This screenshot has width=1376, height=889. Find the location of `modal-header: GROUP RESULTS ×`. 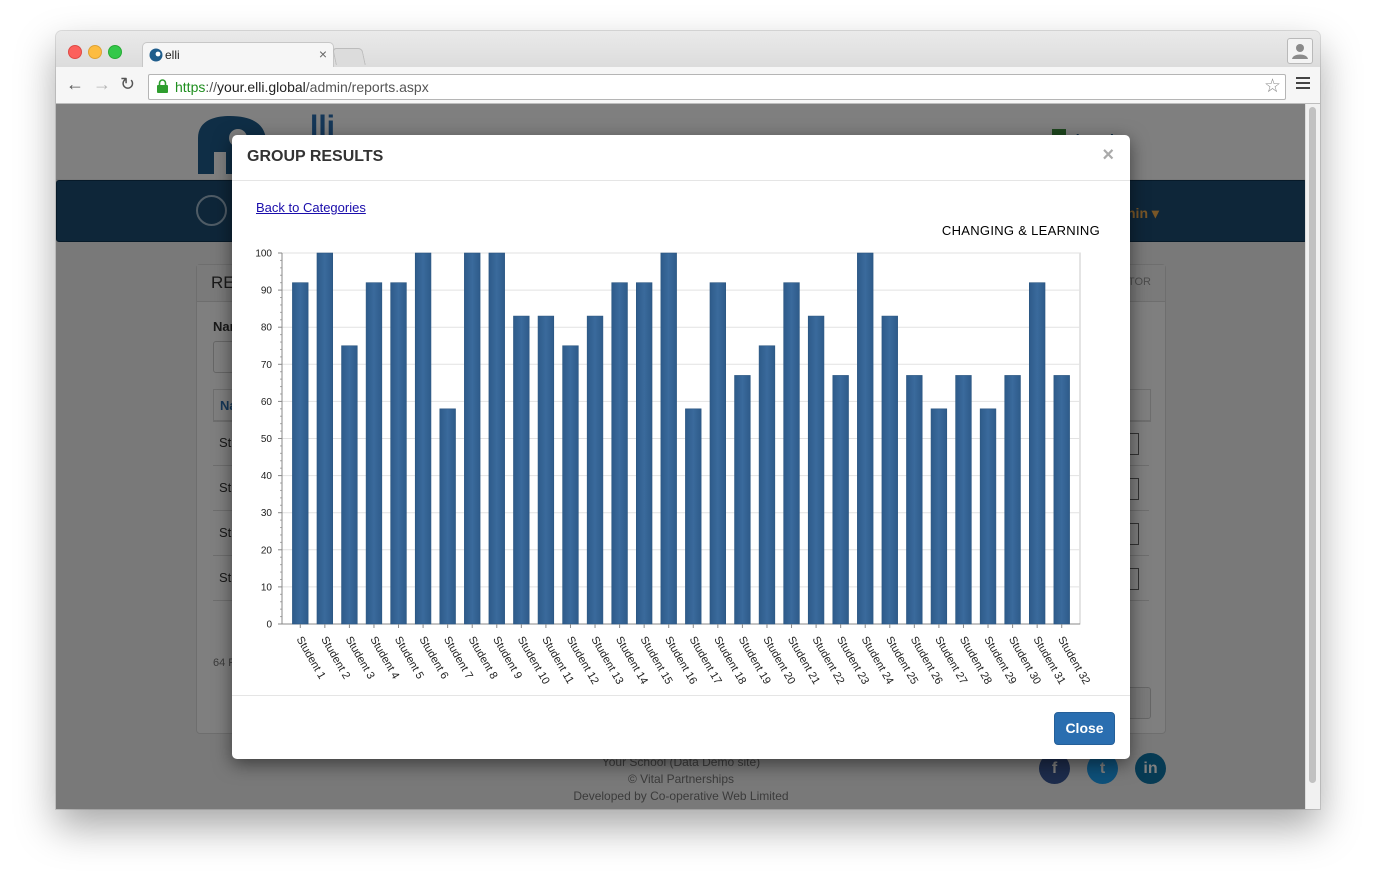

modal-header: GROUP RESULTS × is located at coordinates (681, 158).